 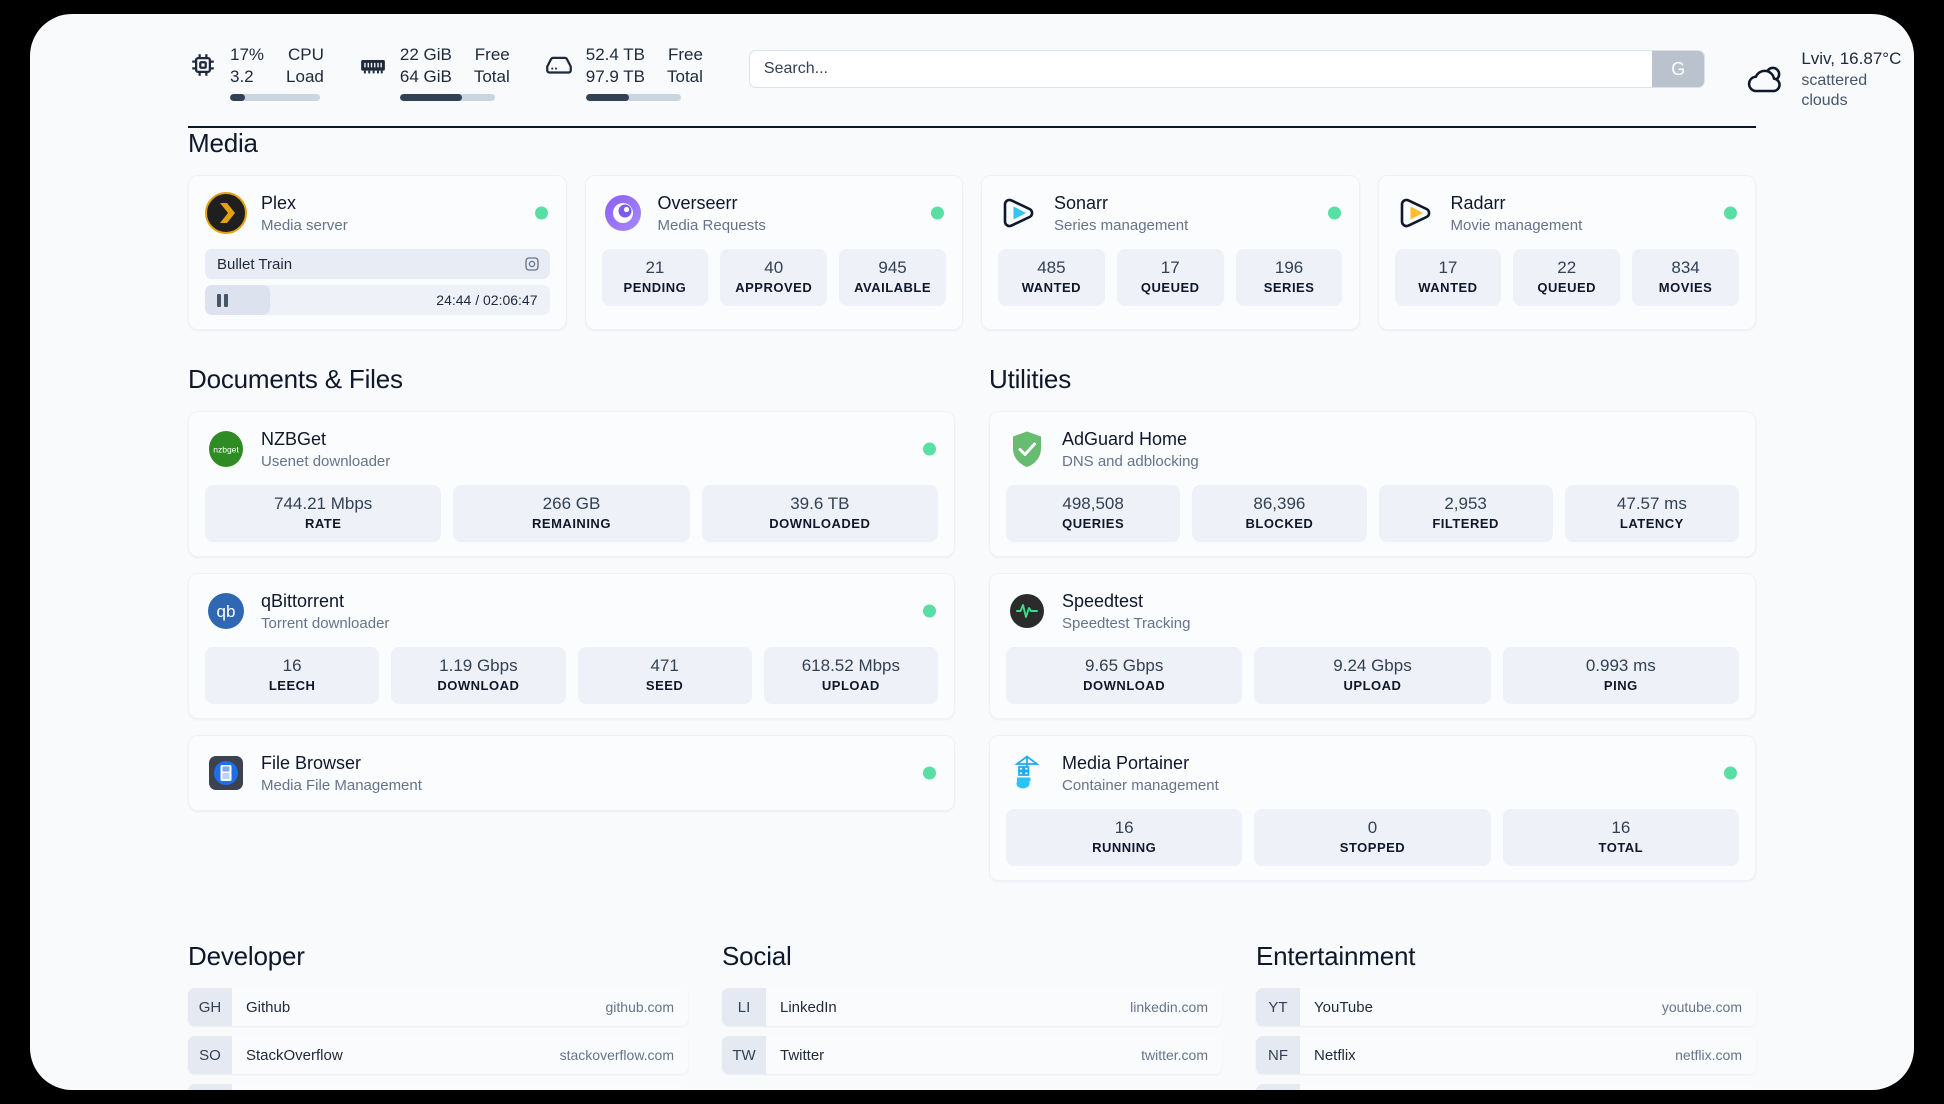 I want to click on bookmark-item: RE Reddit reddit.com, so click(x=1506, y=1087).